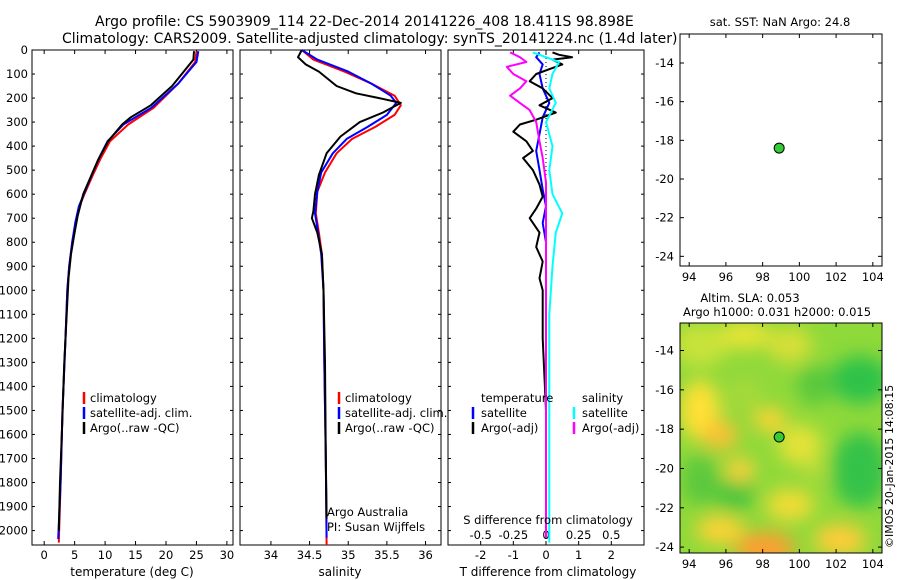  Describe the element at coordinates (14, 314) in the screenshot. I see `depth-tick-label: 1100` at that location.